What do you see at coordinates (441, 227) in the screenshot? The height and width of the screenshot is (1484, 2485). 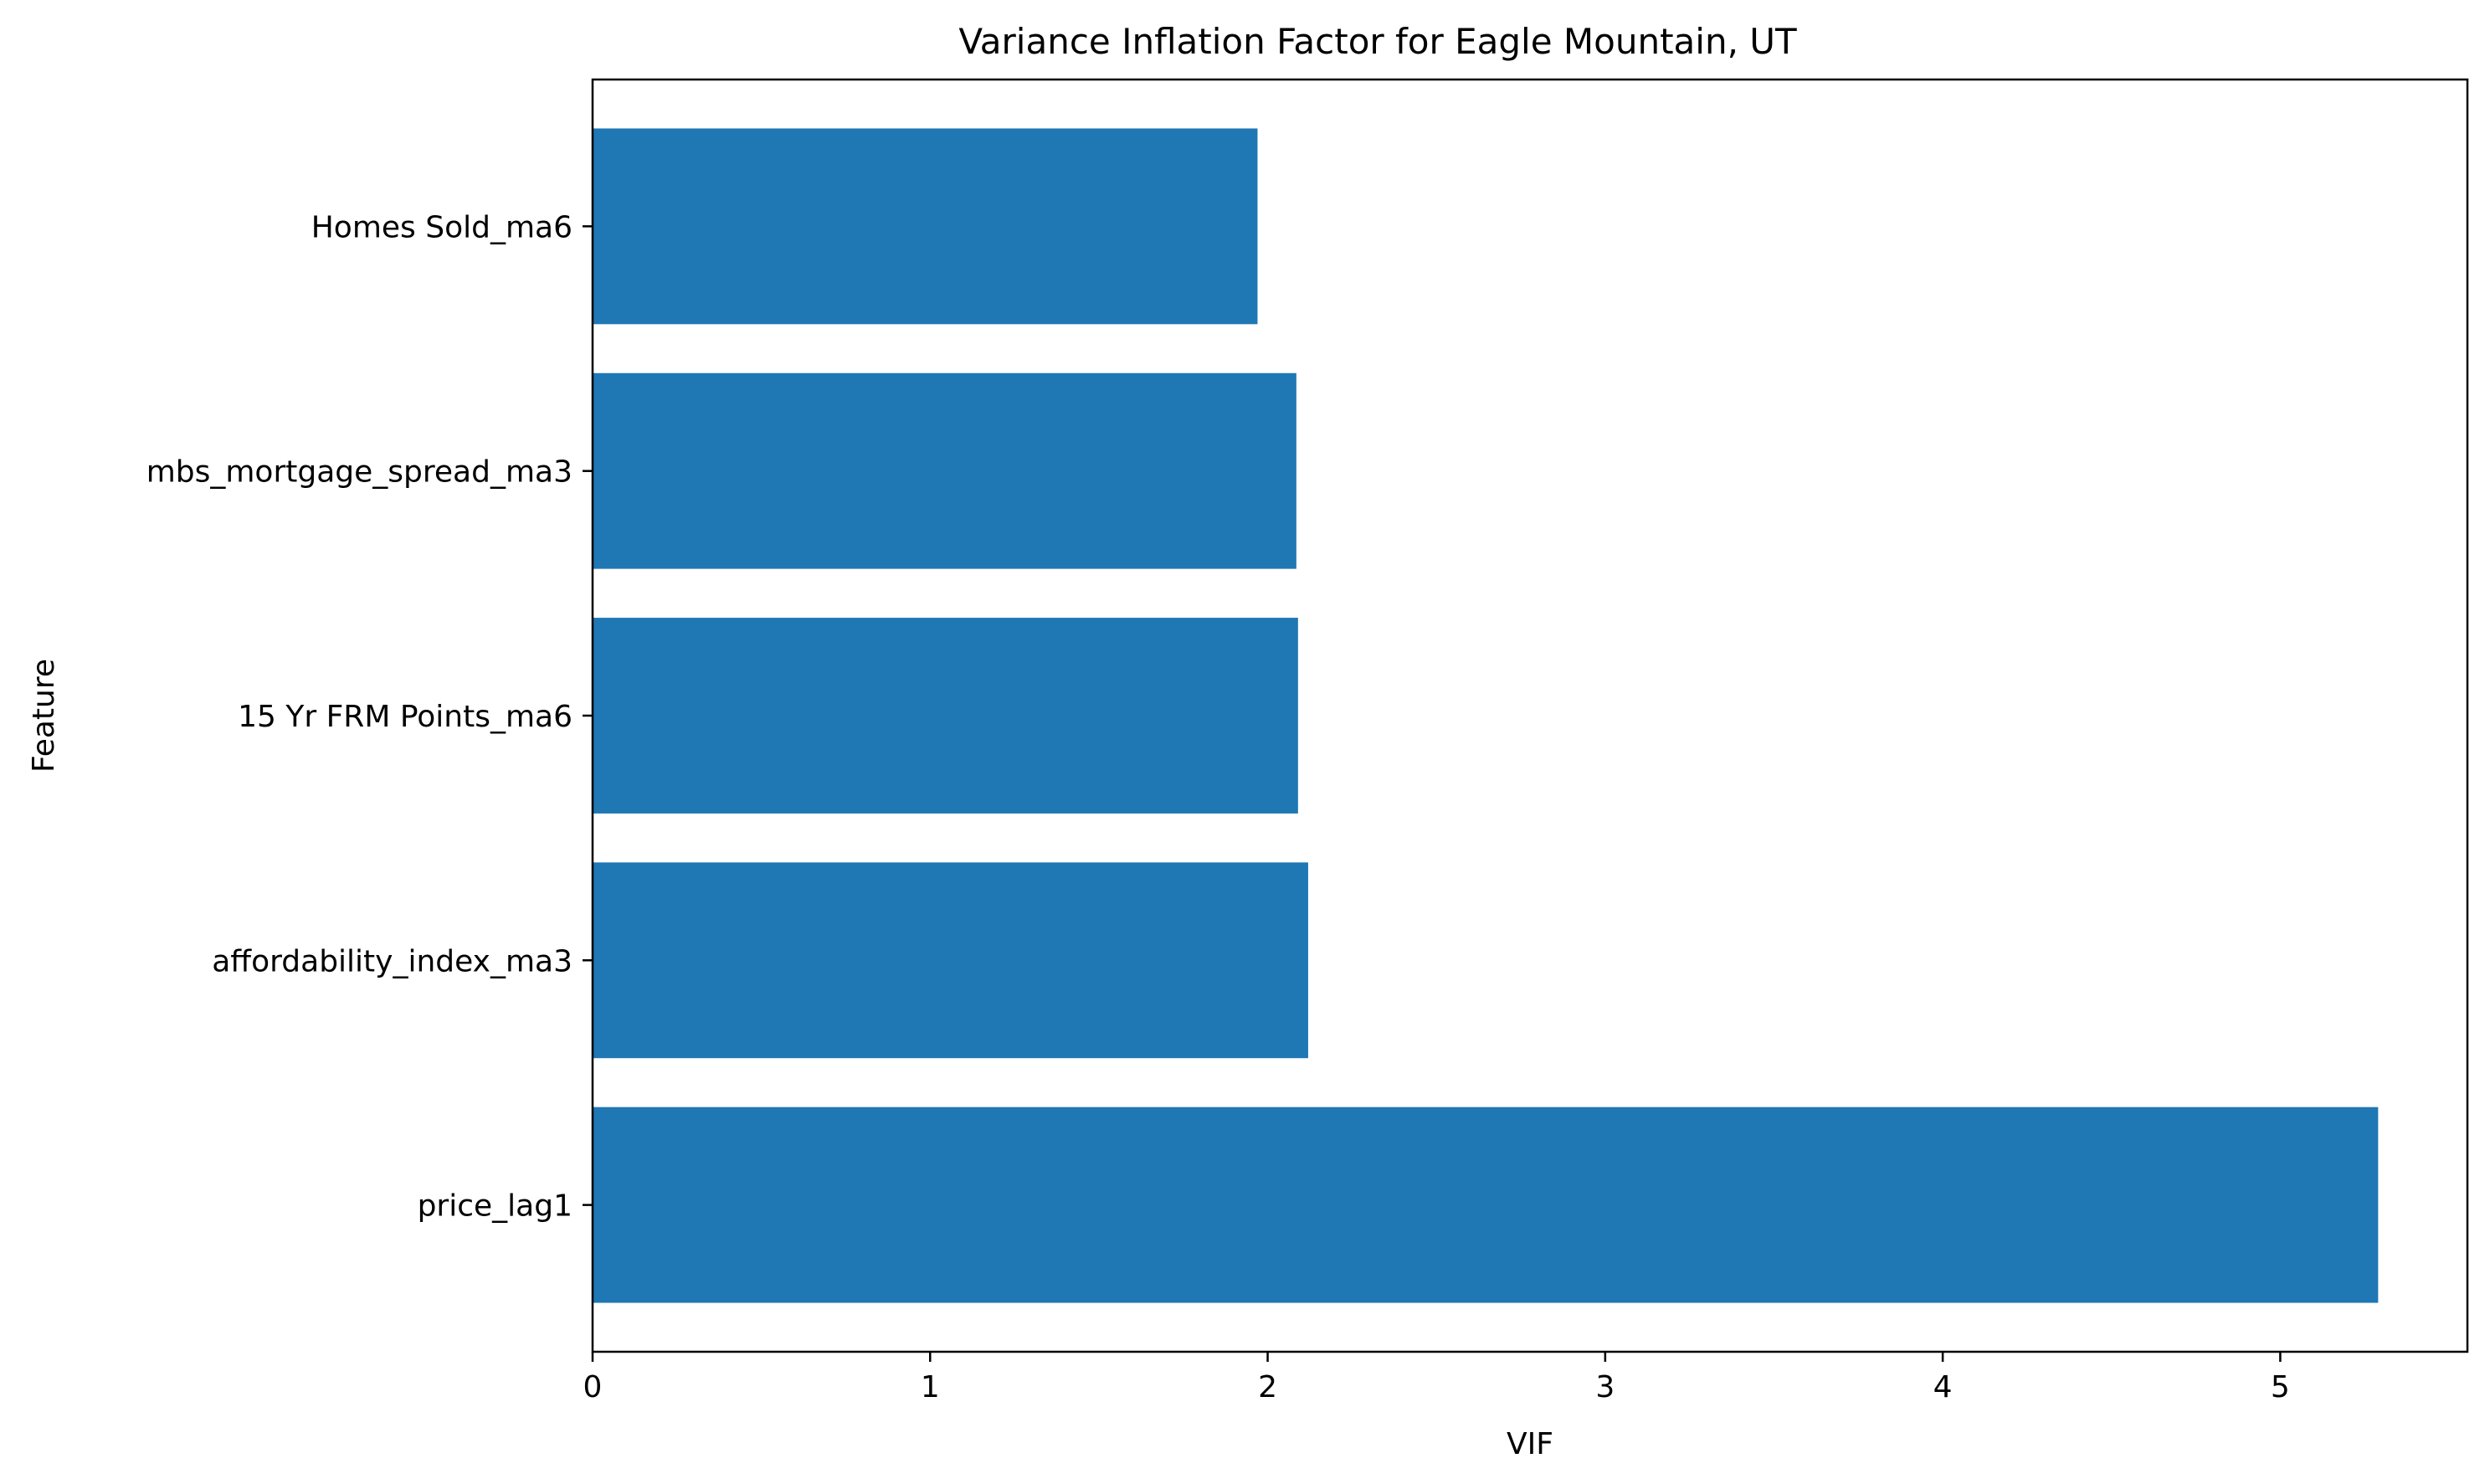 I see `y-tick-label: Homes Sold_ma6` at bounding box center [441, 227].